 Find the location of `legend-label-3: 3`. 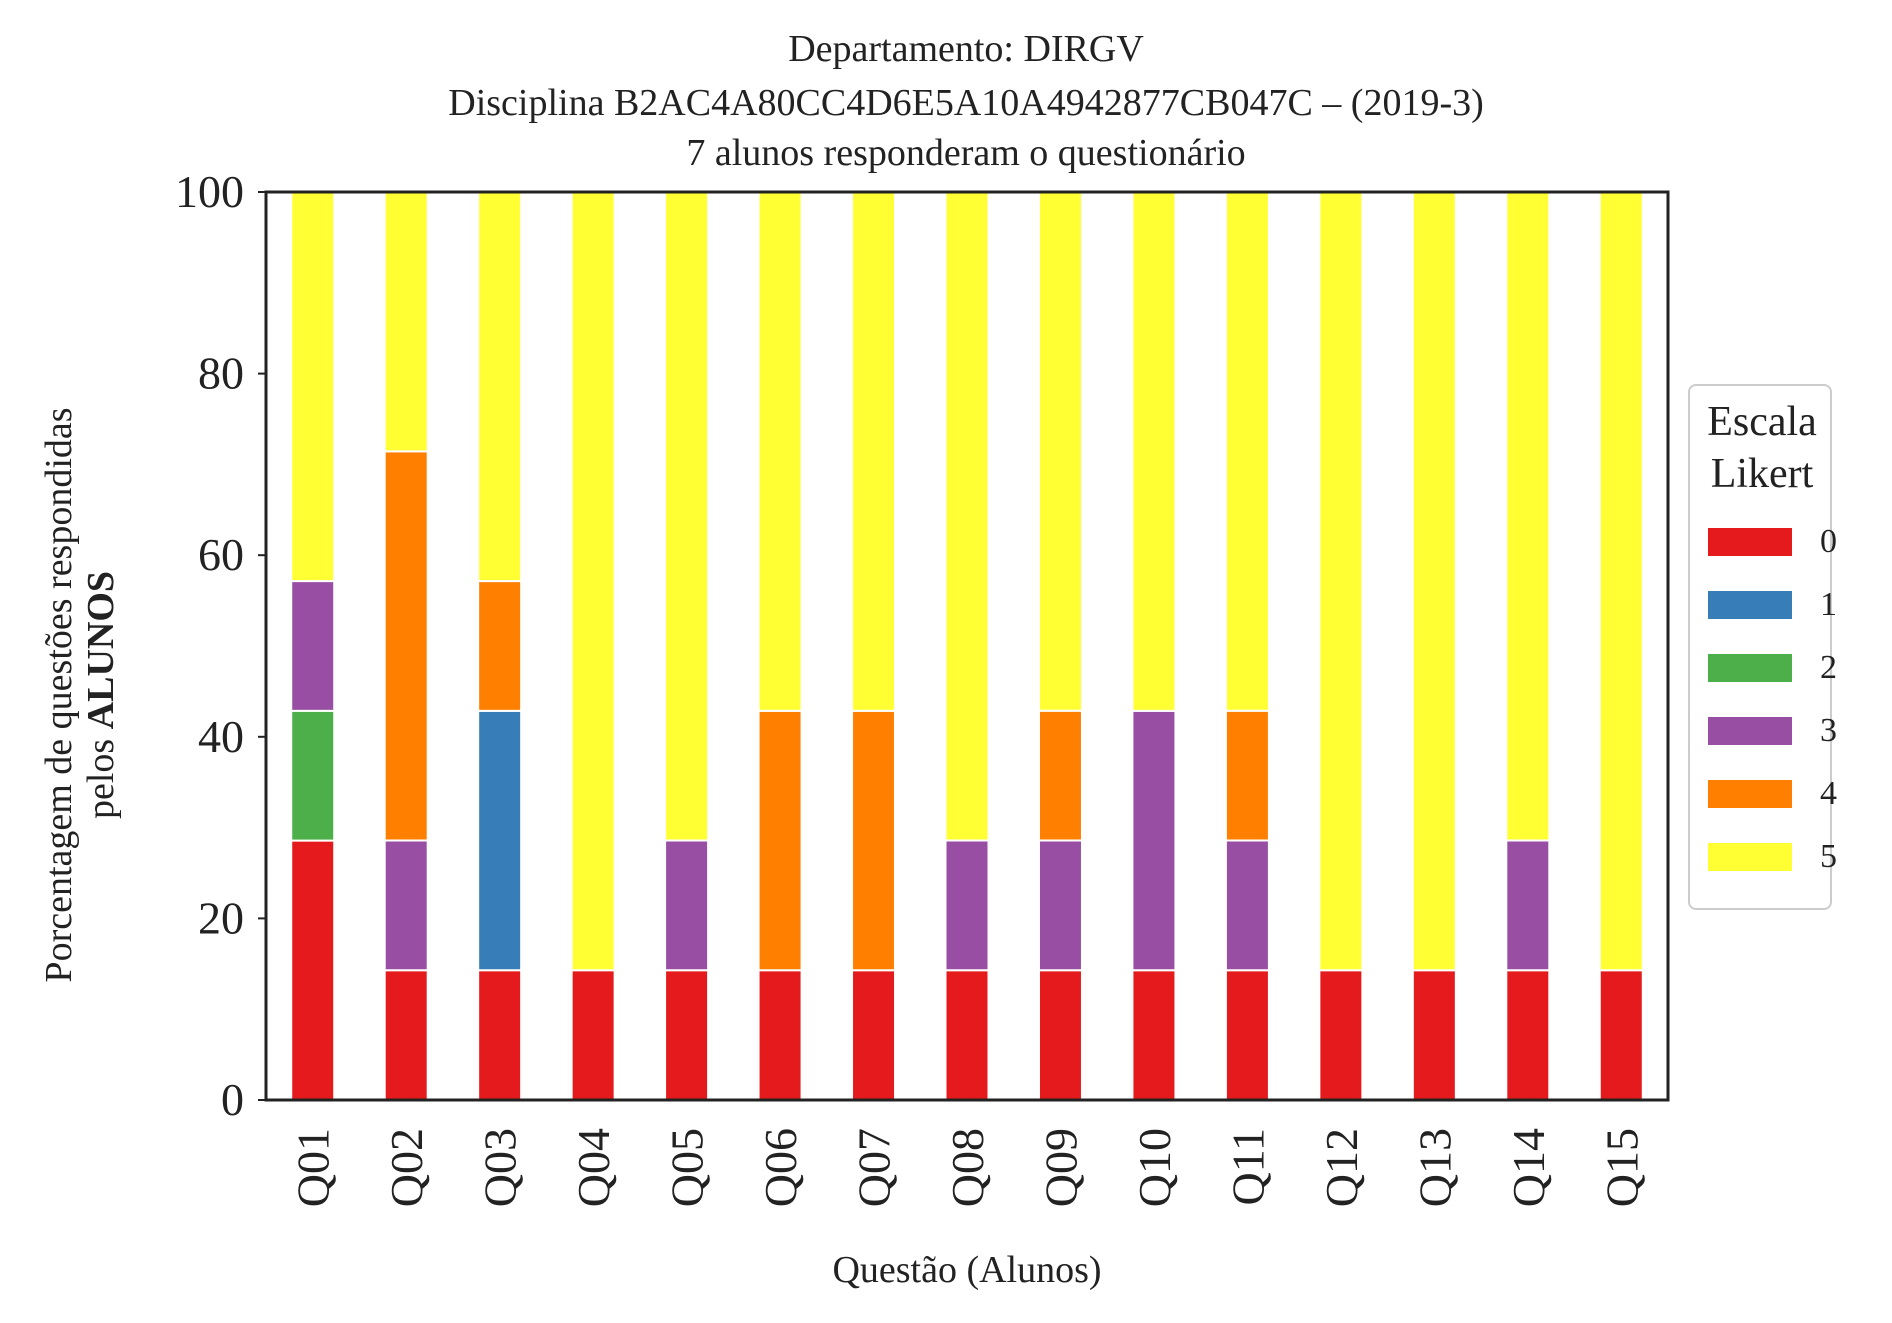

legend-label-3: 3 is located at coordinates (1828, 730).